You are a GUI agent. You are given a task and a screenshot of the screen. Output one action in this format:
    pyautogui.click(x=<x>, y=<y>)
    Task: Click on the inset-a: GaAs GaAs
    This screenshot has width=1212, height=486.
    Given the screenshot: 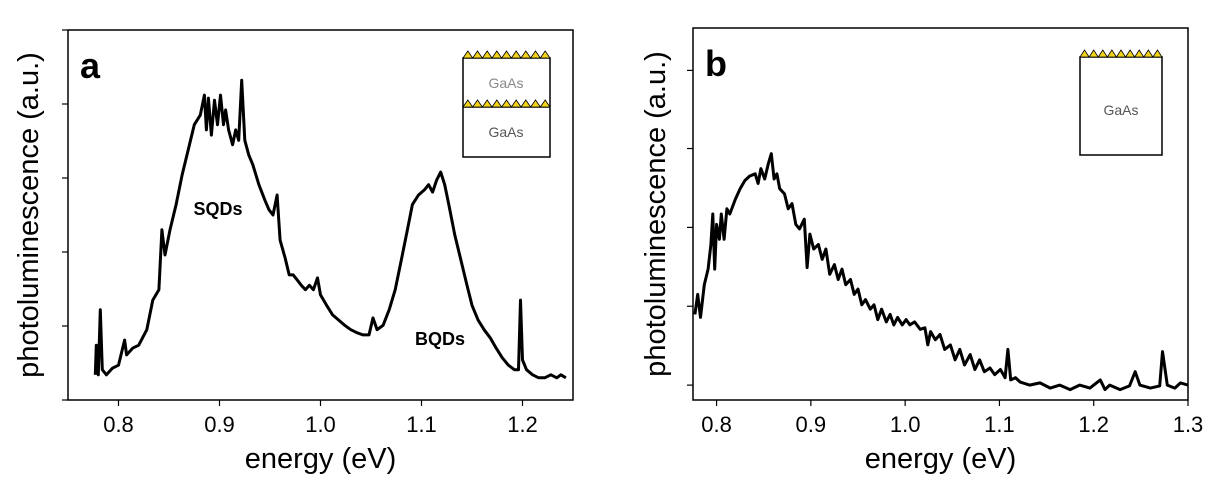 What is the action you would take?
    pyautogui.click(x=506, y=104)
    